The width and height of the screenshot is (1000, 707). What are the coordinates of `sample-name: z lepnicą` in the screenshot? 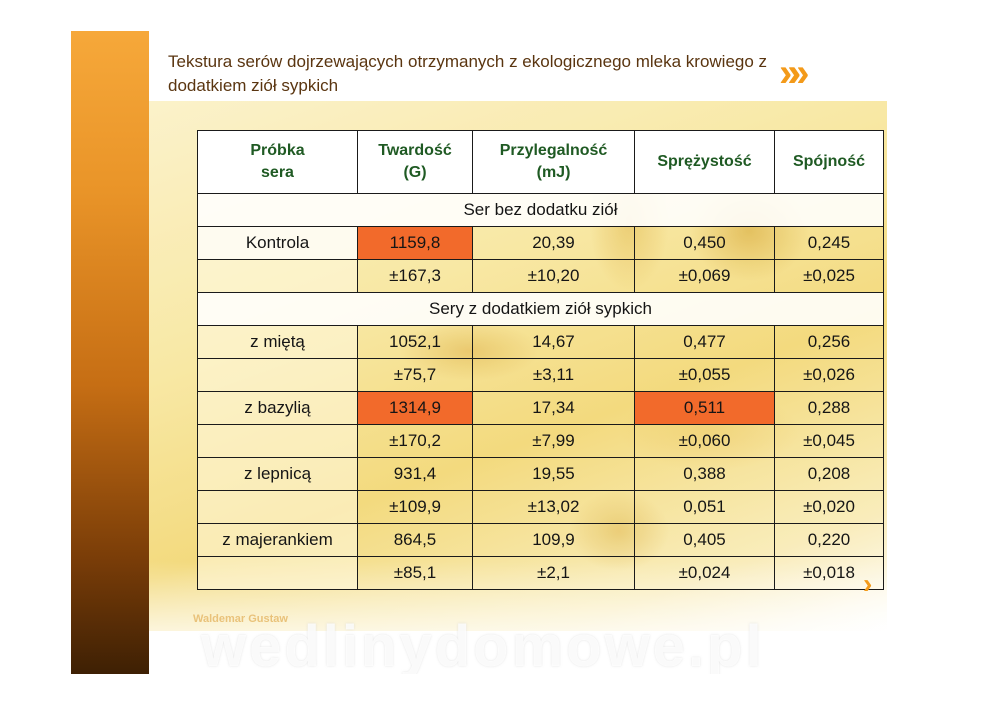 It's located at (277, 474).